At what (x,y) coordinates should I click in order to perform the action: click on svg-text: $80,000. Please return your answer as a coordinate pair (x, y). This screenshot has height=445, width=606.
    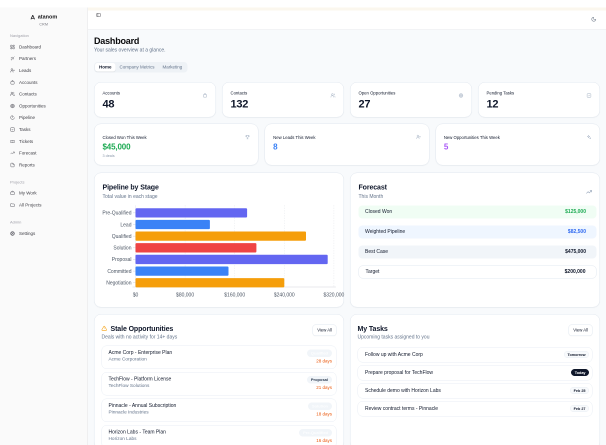
    Looking at the image, I should click on (185, 295).